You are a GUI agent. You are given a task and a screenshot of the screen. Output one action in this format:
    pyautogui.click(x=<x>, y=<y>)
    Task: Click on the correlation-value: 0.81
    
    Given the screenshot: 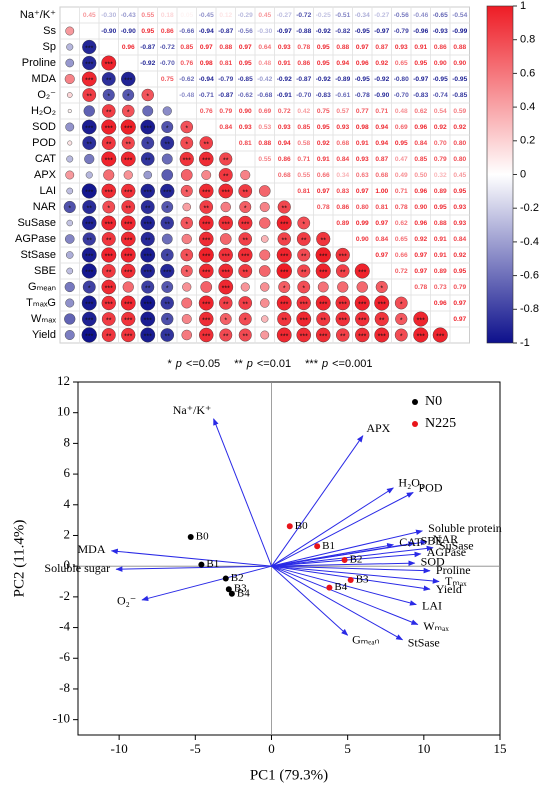 What is the action you would take?
    pyautogui.click(x=303, y=191)
    